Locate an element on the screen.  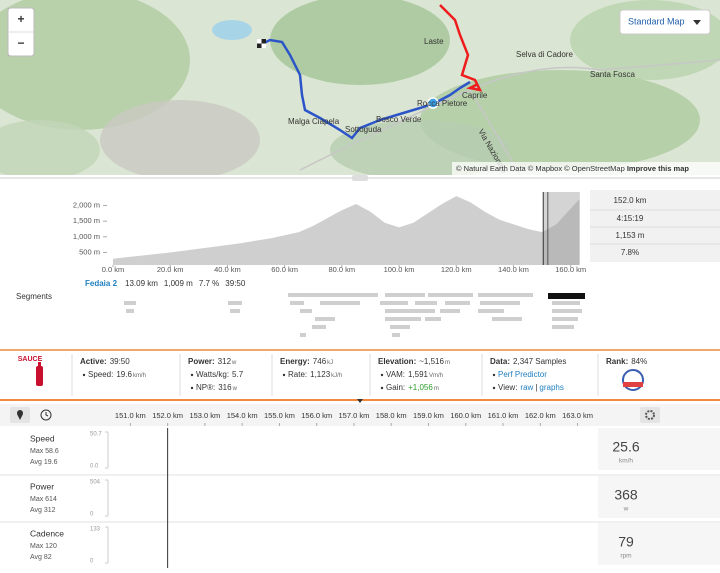
text: ~1,516 is located at coordinates (431, 361).